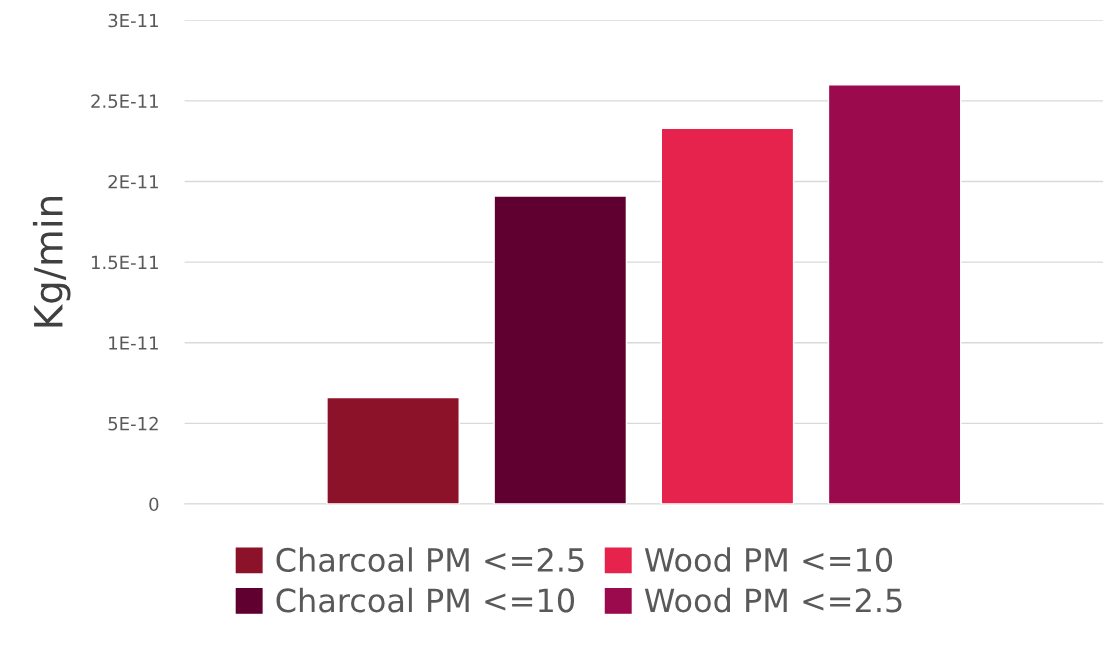 The height and width of the screenshot is (652, 1112). What do you see at coordinates (124, 101) in the screenshot?
I see `y-tick-label: 2.5E-11` at bounding box center [124, 101].